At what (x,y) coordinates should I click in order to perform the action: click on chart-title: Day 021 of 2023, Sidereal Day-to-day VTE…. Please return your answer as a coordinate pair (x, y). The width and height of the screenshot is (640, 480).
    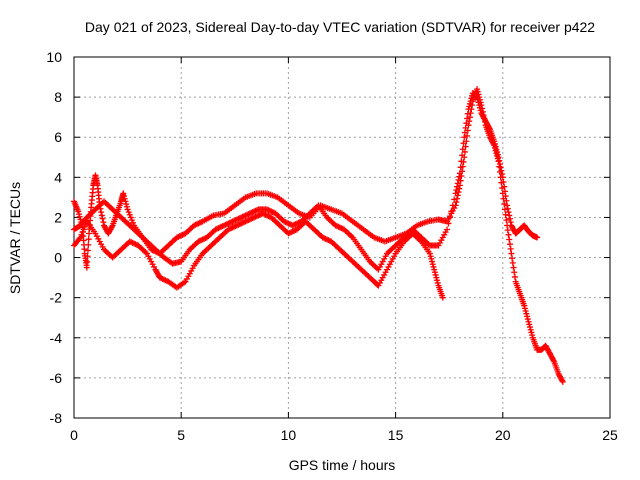
    Looking at the image, I should click on (340, 27).